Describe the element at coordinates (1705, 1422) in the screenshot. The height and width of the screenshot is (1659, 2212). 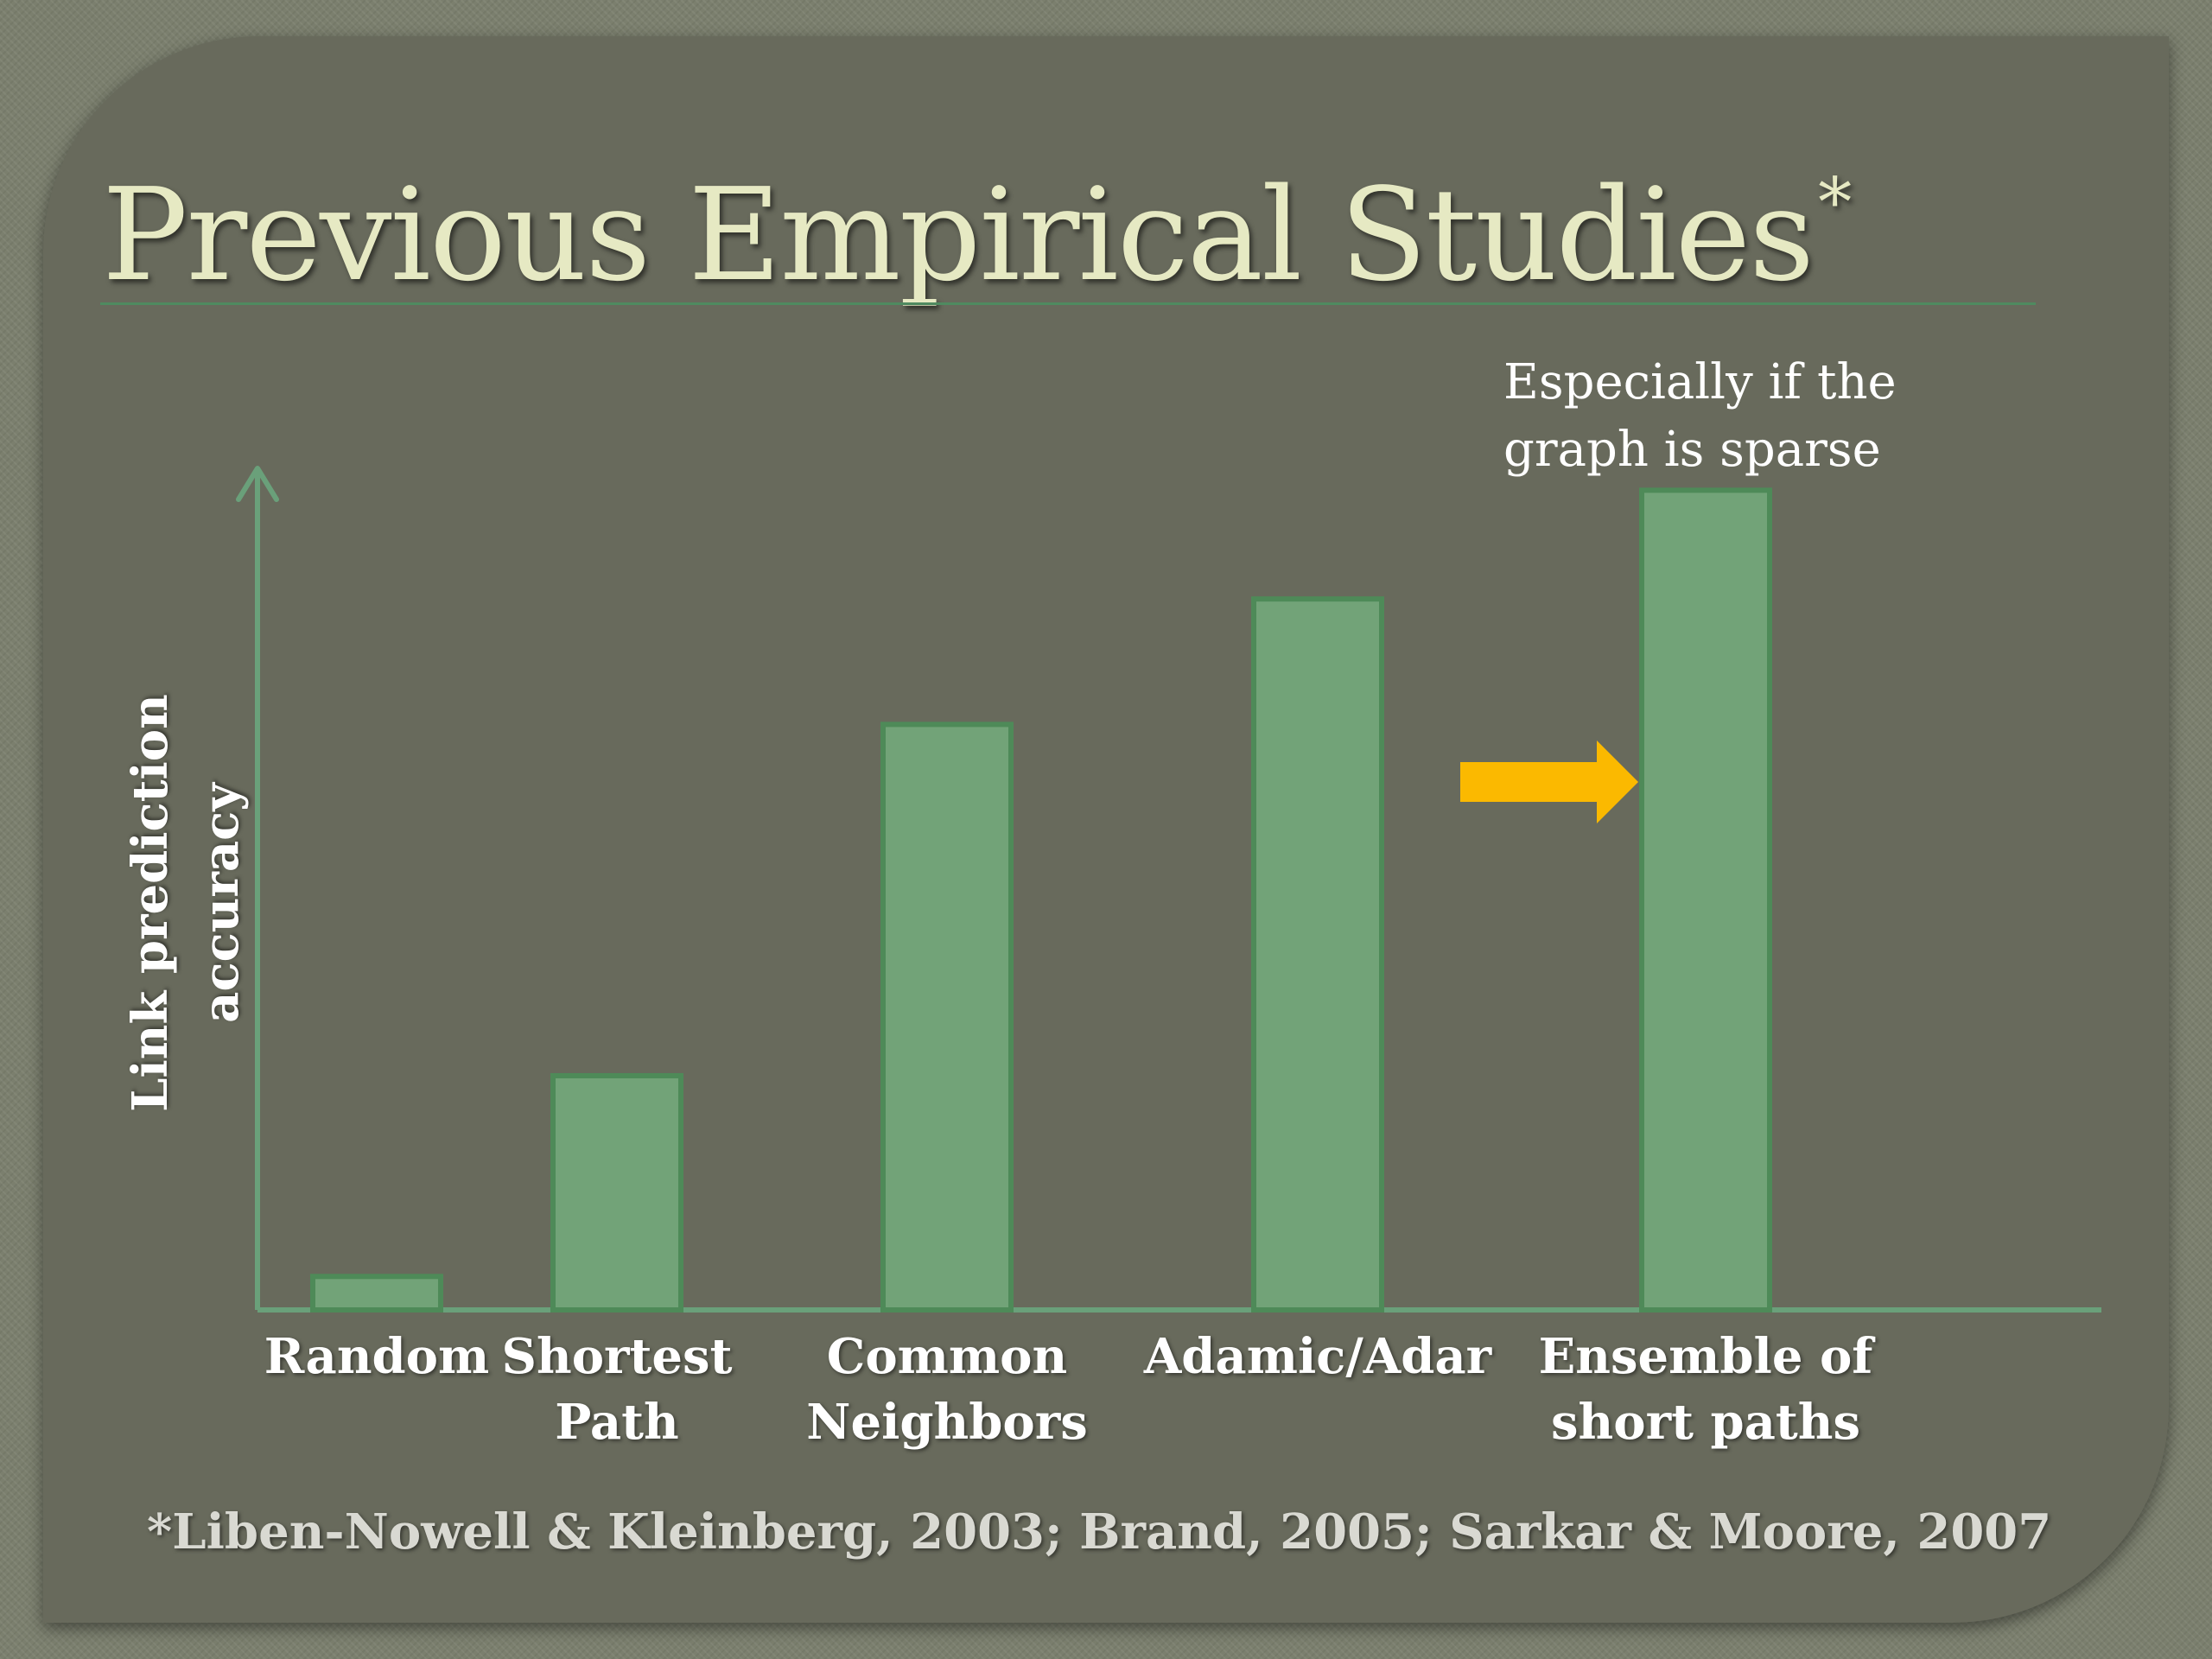
I see `category-label-line: short paths` at that location.